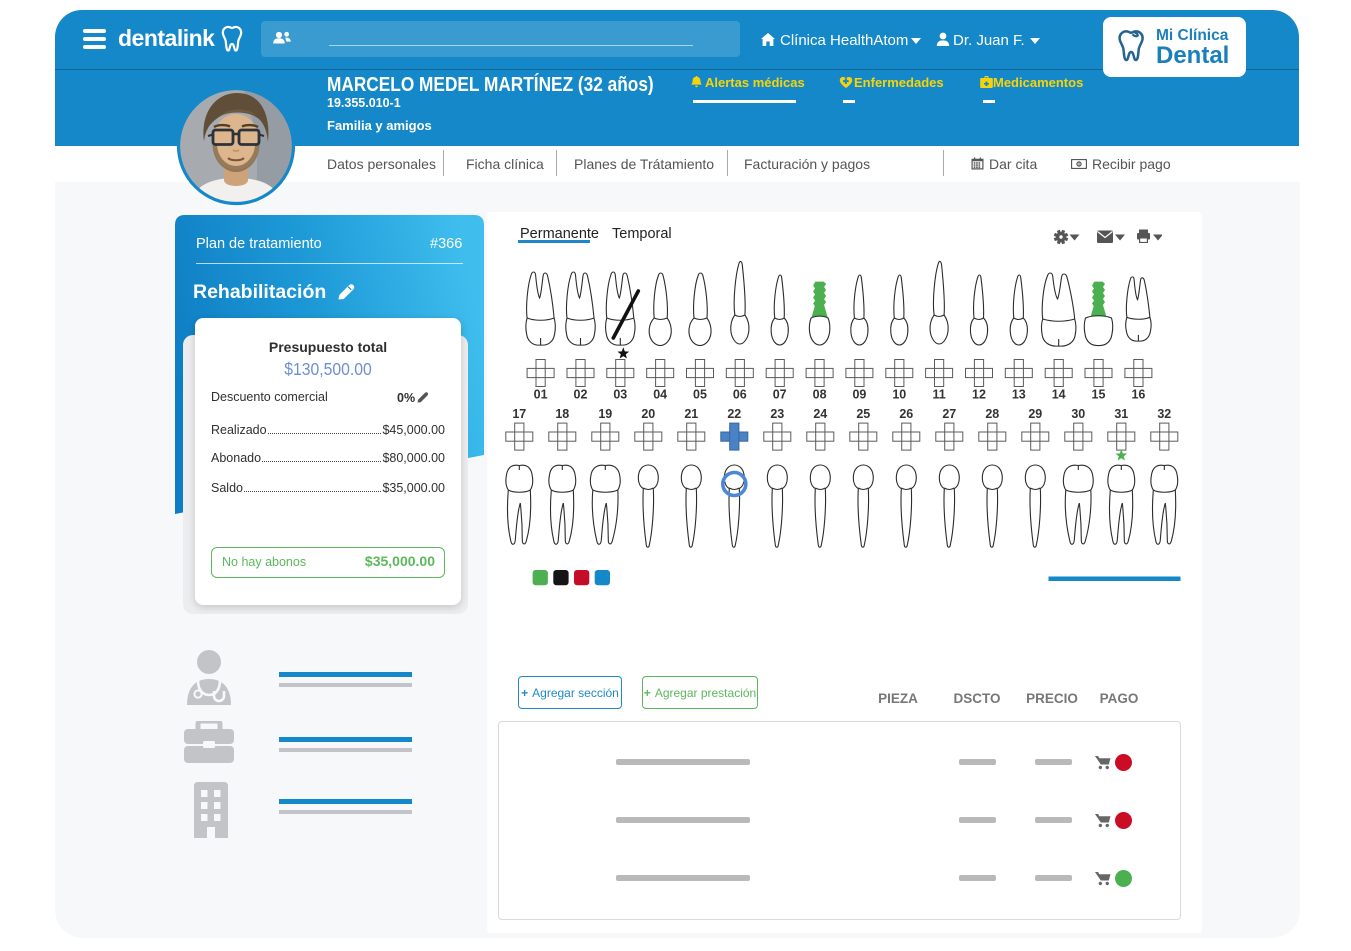  Describe the element at coordinates (820, 395) in the screenshot. I see `svg-text: 08` at that location.